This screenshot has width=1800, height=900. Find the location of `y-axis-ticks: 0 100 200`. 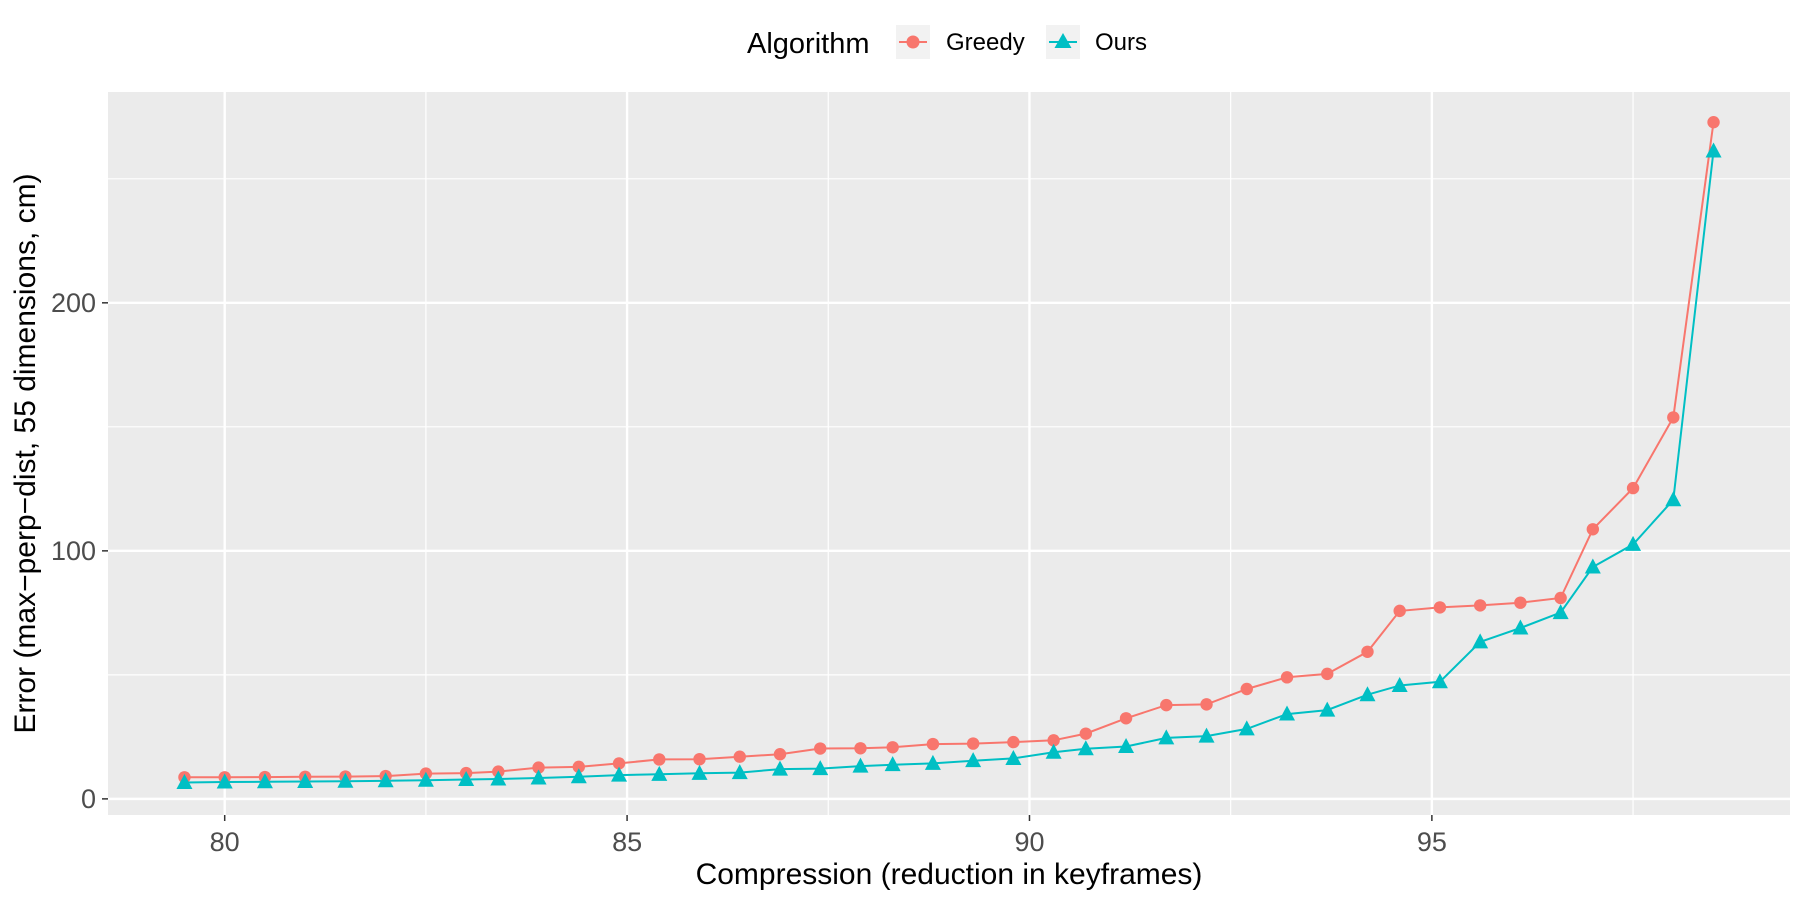

y-axis-ticks: 0 100 200 is located at coordinates (79, 551).